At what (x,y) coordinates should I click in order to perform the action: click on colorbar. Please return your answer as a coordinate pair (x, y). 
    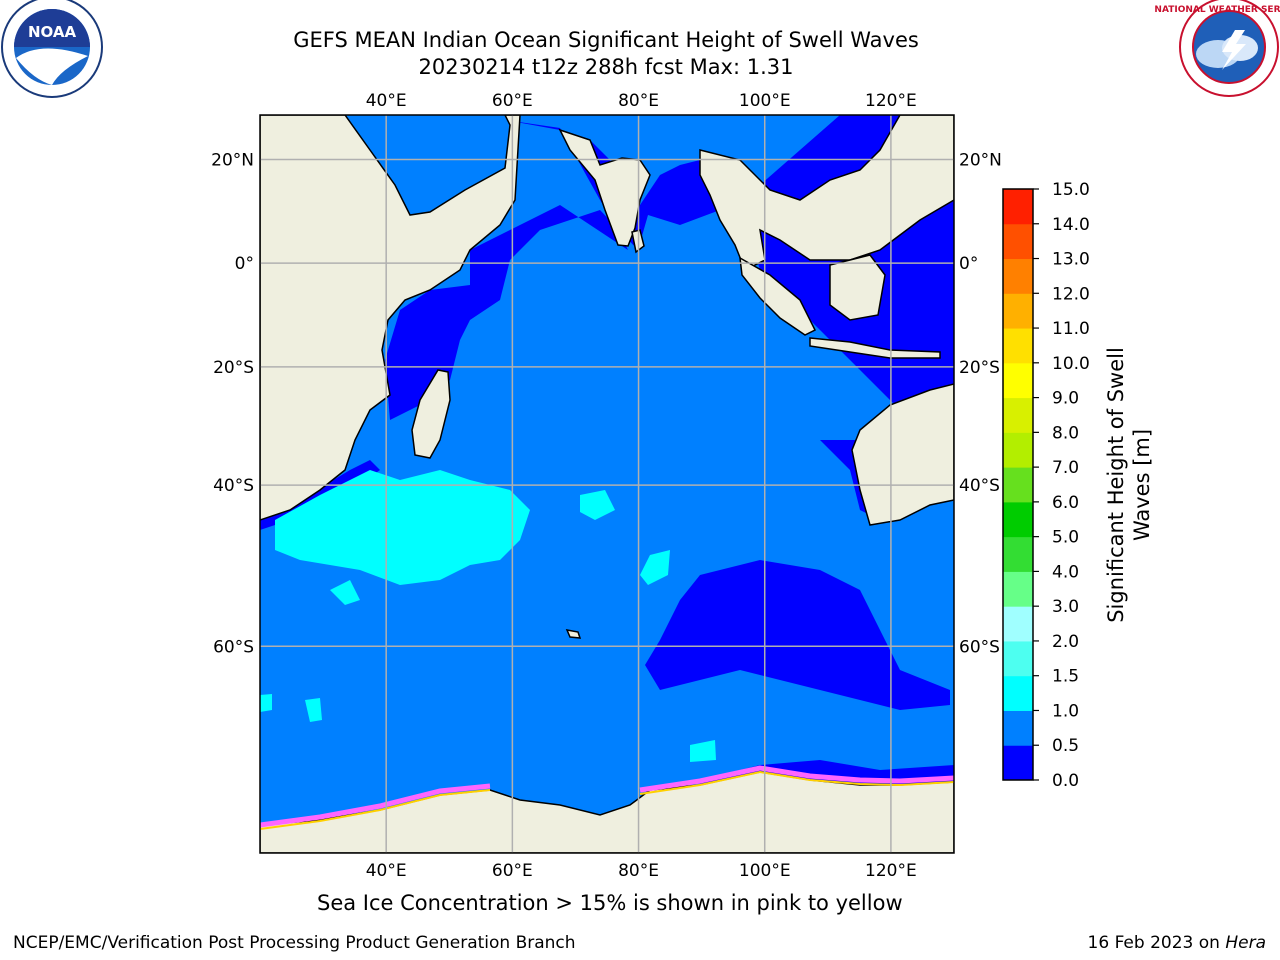
    Looking at the image, I should click on (1018, 485).